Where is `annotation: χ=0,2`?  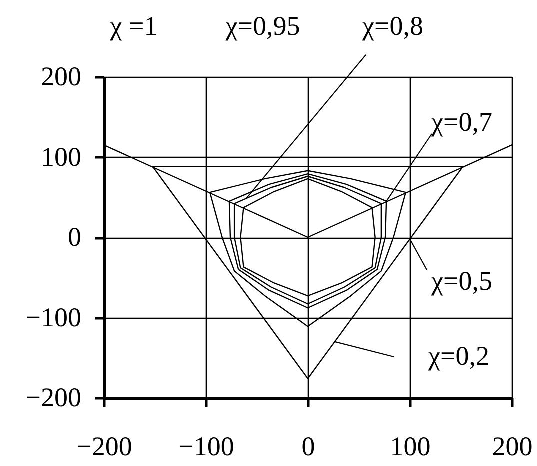 annotation: χ=0,2 is located at coordinates (459, 356).